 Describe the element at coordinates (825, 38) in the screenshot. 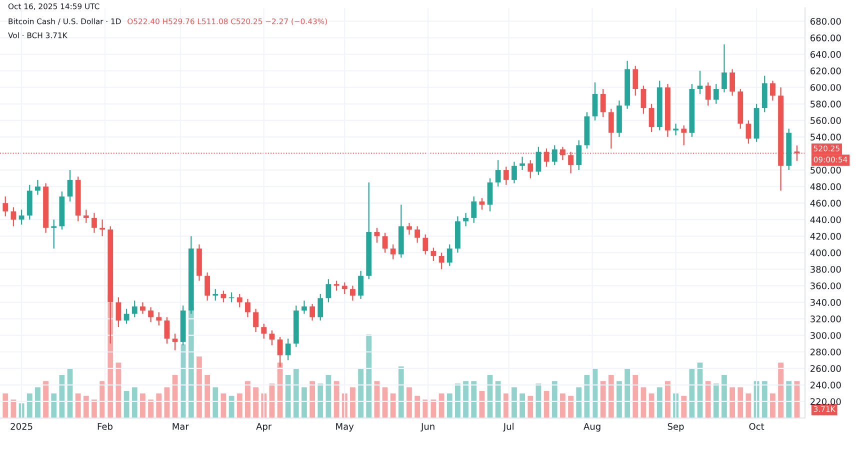

I see `y-tick-label: 660.00` at that location.